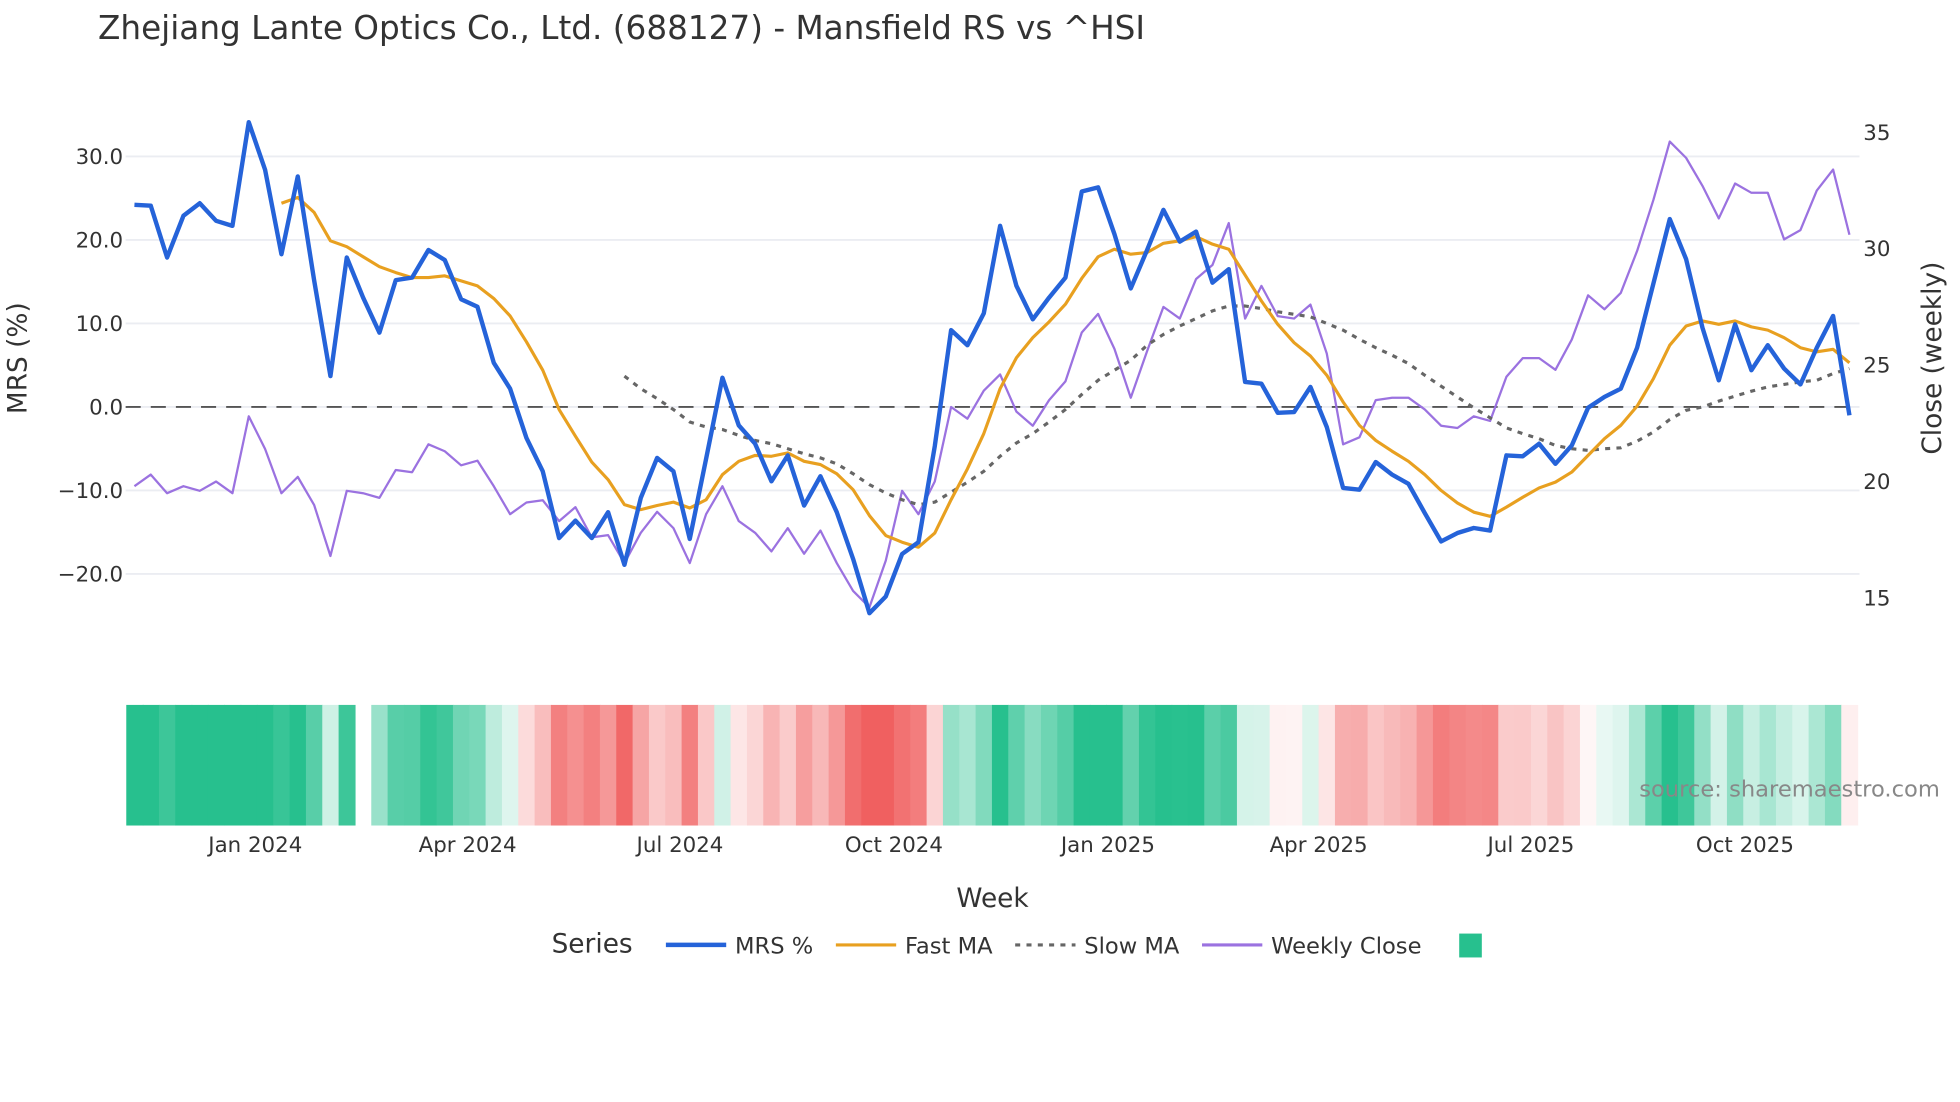 This screenshot has width=1960, height=1102. I want to click on source-annotation: source: sharemaestro.com, so click(1789, 790).